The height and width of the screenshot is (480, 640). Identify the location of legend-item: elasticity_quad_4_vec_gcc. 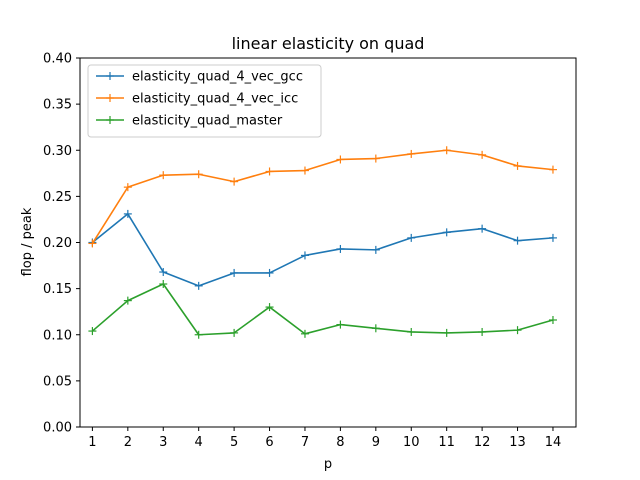
(199, 77).